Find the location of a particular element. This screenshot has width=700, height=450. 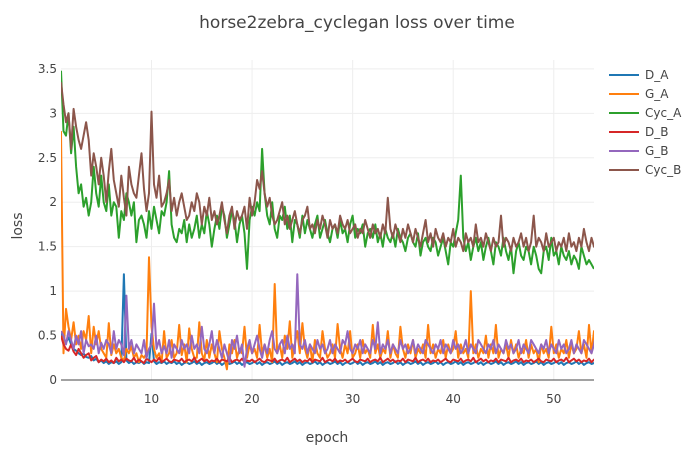

x-axis-ticks: 10 20 30 40 50 is located at coordinates (353, 399).